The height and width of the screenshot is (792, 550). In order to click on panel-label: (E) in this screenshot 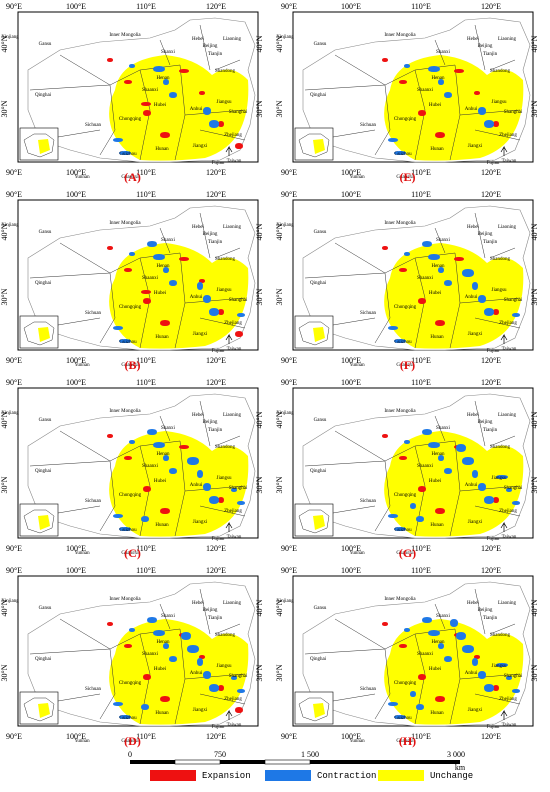, I will do `click(407, 177)`.